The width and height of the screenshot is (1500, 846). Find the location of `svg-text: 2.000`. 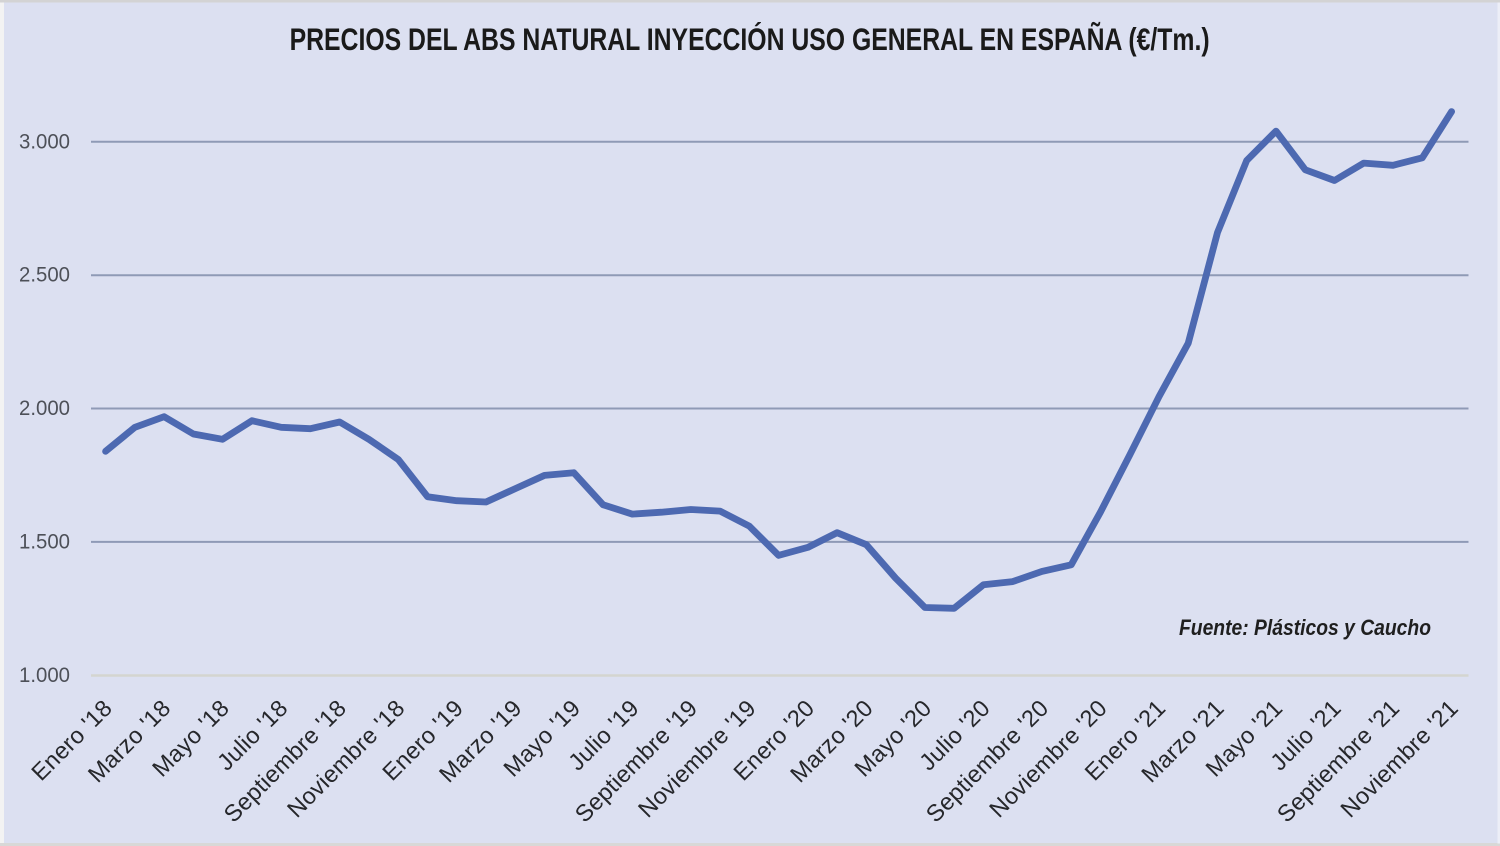

svg-text: 2.000 is located at coordinates (44, 408).